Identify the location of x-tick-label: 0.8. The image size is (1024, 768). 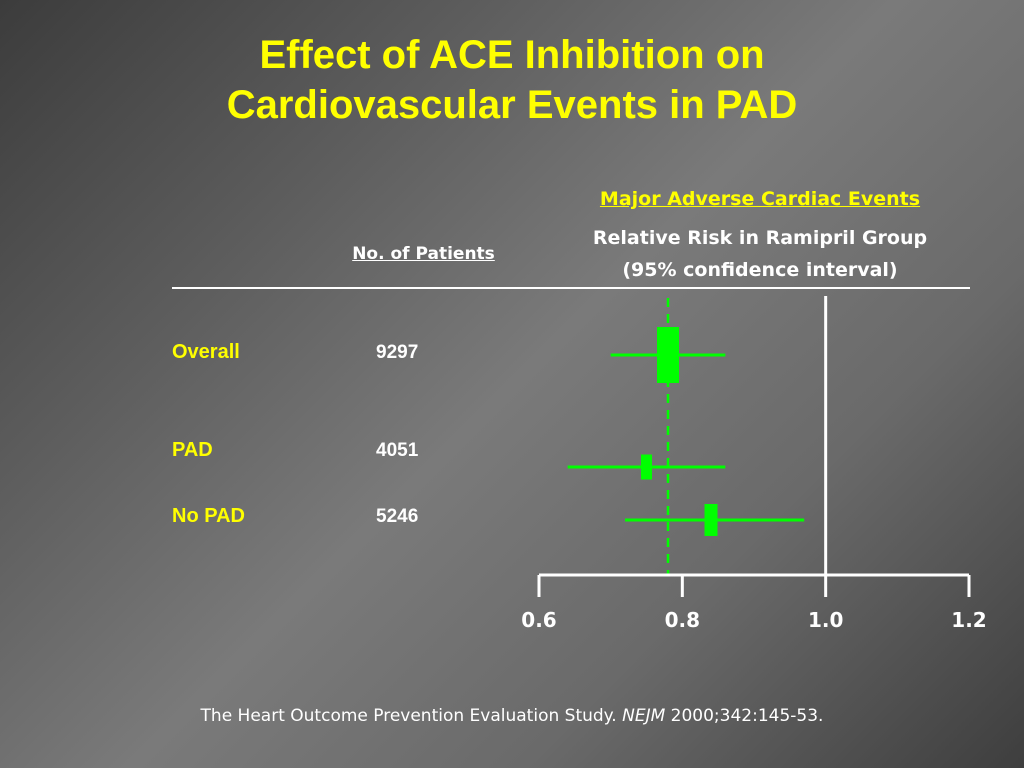
(682, 620).